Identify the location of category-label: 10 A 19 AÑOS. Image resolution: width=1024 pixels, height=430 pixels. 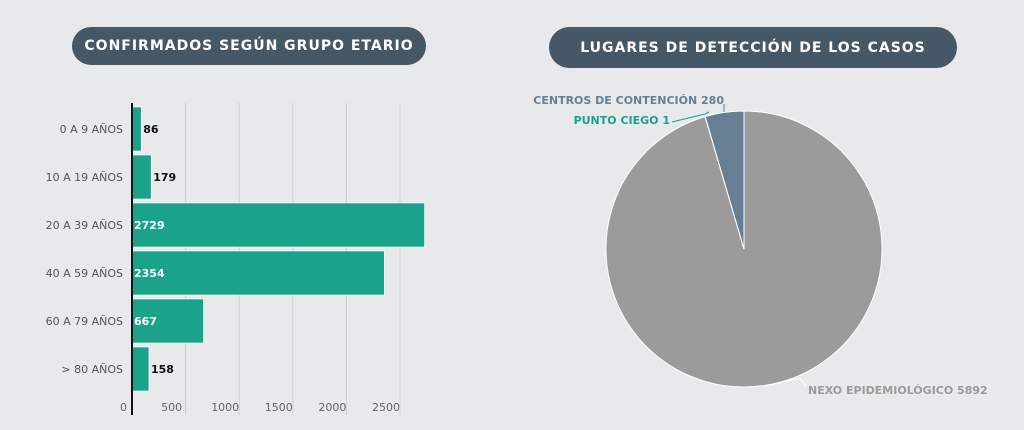
(84, 177).